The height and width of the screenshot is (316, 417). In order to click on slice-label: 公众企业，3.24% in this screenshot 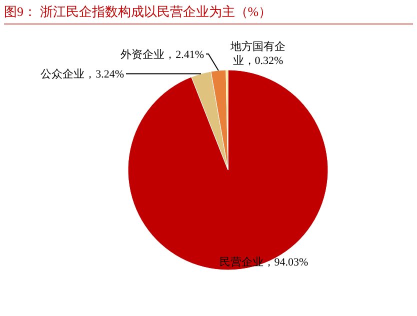, I will do `click(82, 74)`.